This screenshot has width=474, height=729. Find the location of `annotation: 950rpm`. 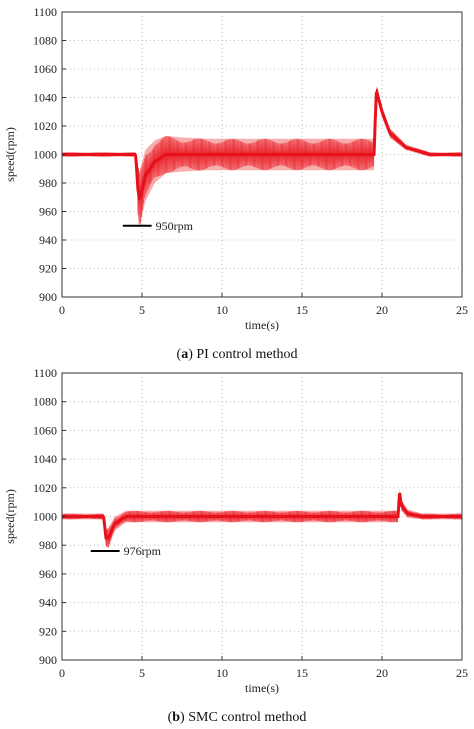

annotation: 950rpm is located at coordinates (158, 226).